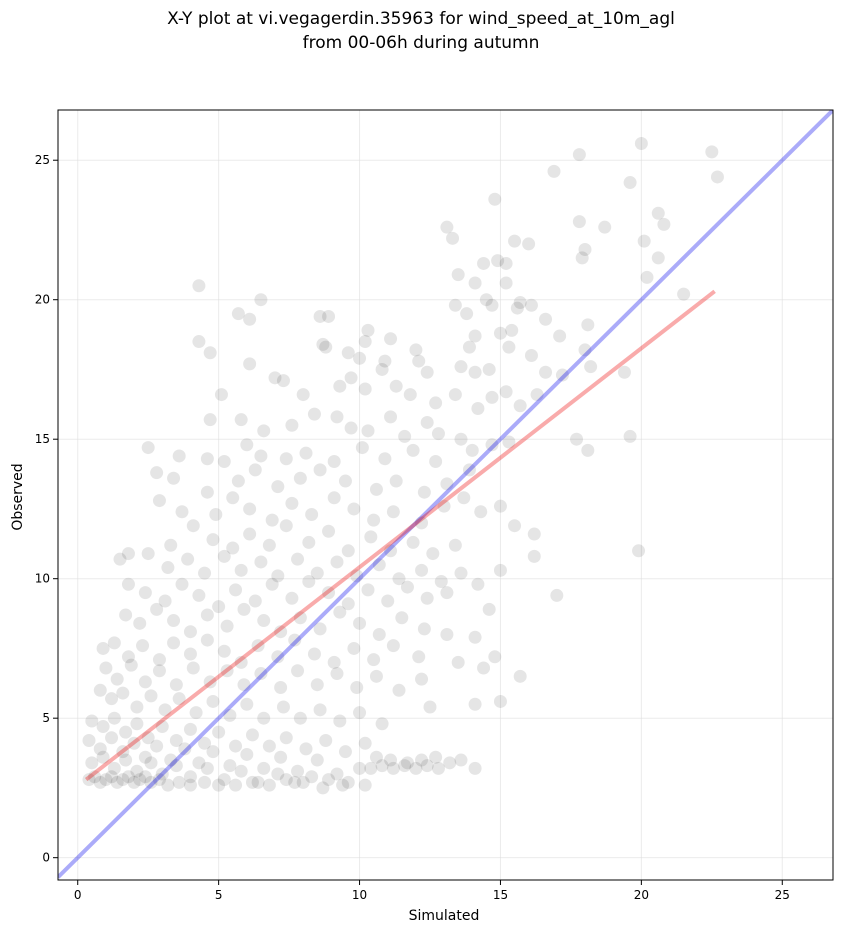 The width and height of the screenshot is (843, 934). What do you see at coordinates (42, 300) in the screenshot?
I see `y-tick-label: 20` at bounding box center [42, 300].